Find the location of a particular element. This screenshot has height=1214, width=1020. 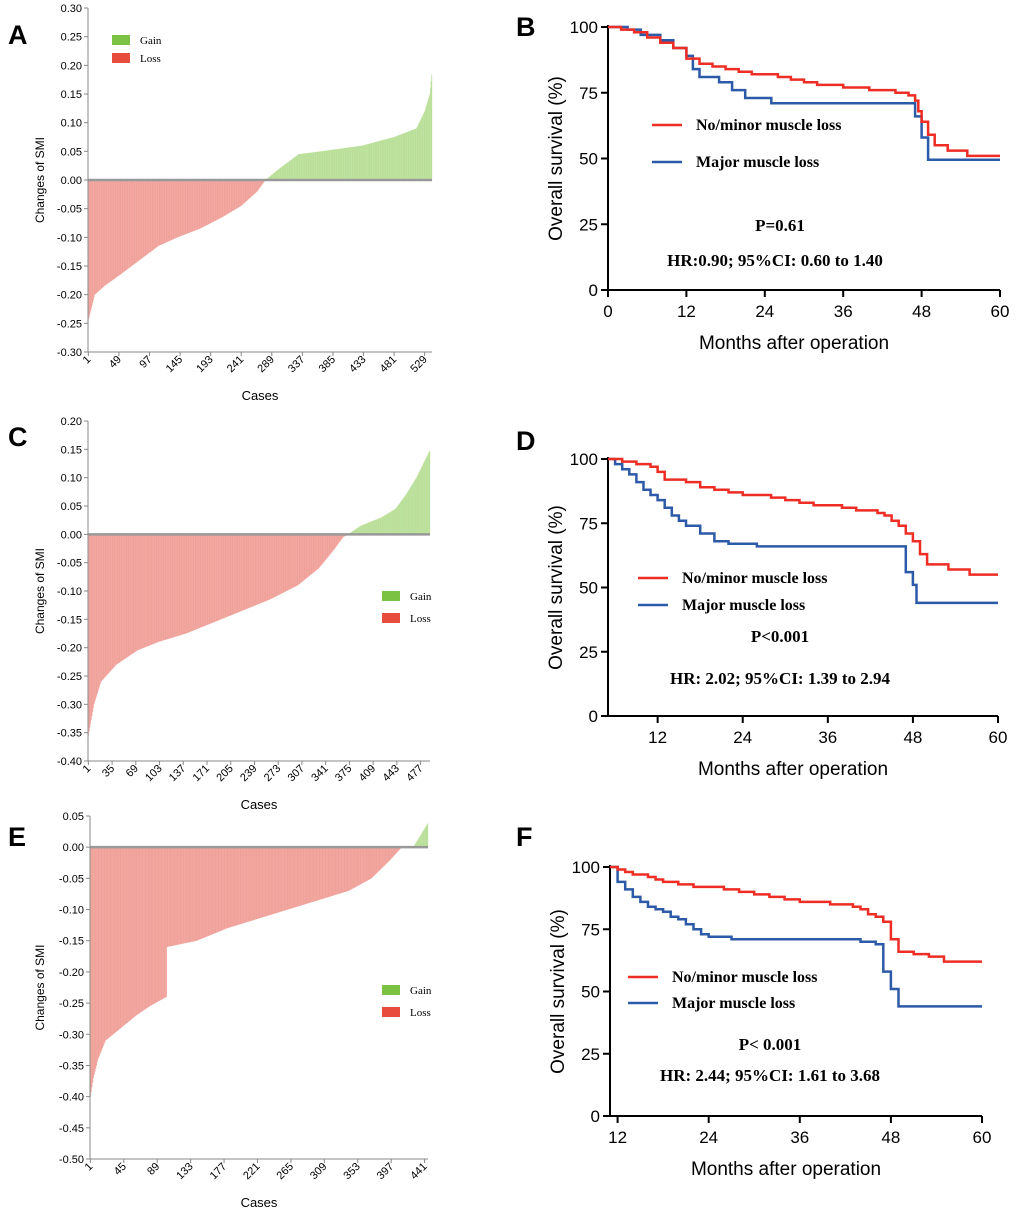

x-tick-label: 375 is located at coordinates (343, 773).